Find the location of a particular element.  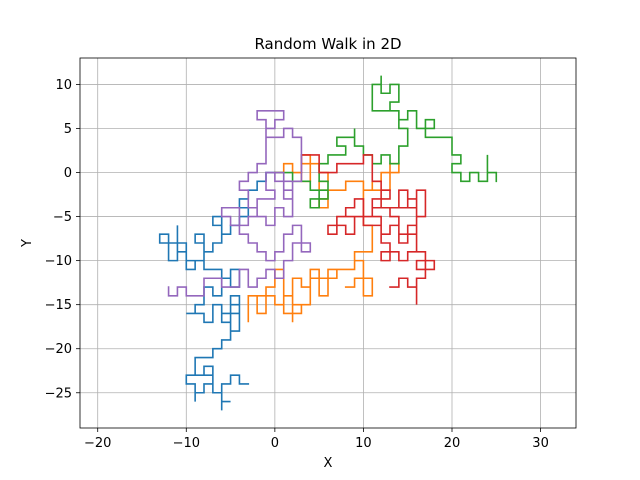

x-tick-label: −10 is located at coordinates (186, 443).